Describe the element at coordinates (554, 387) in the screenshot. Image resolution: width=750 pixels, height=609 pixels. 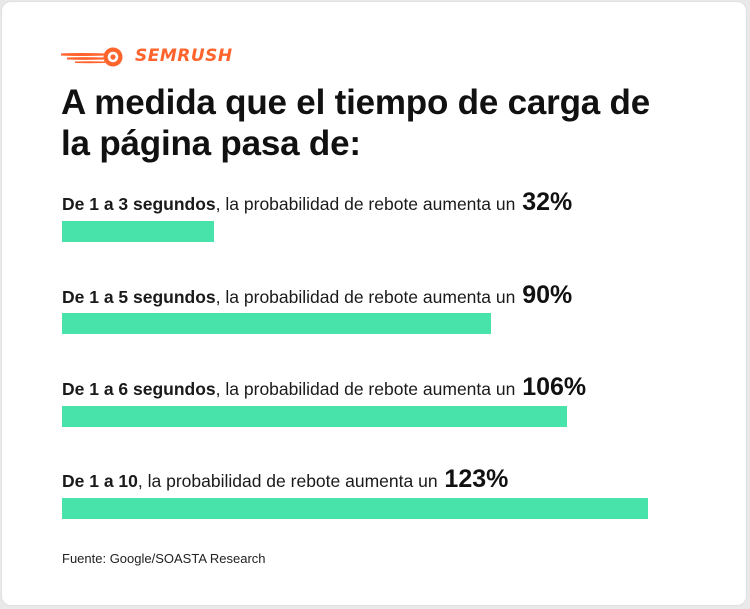
I see `value-label: 106%` at that location.